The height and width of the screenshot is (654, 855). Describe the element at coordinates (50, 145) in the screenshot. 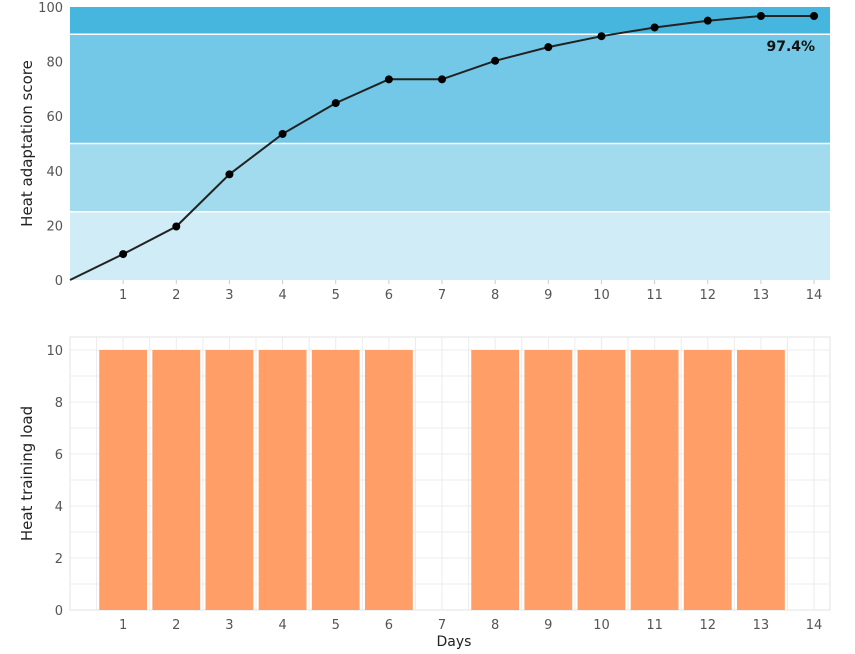

I see `y-axis-ticks: 0 20 40 60 80 100` at that location.